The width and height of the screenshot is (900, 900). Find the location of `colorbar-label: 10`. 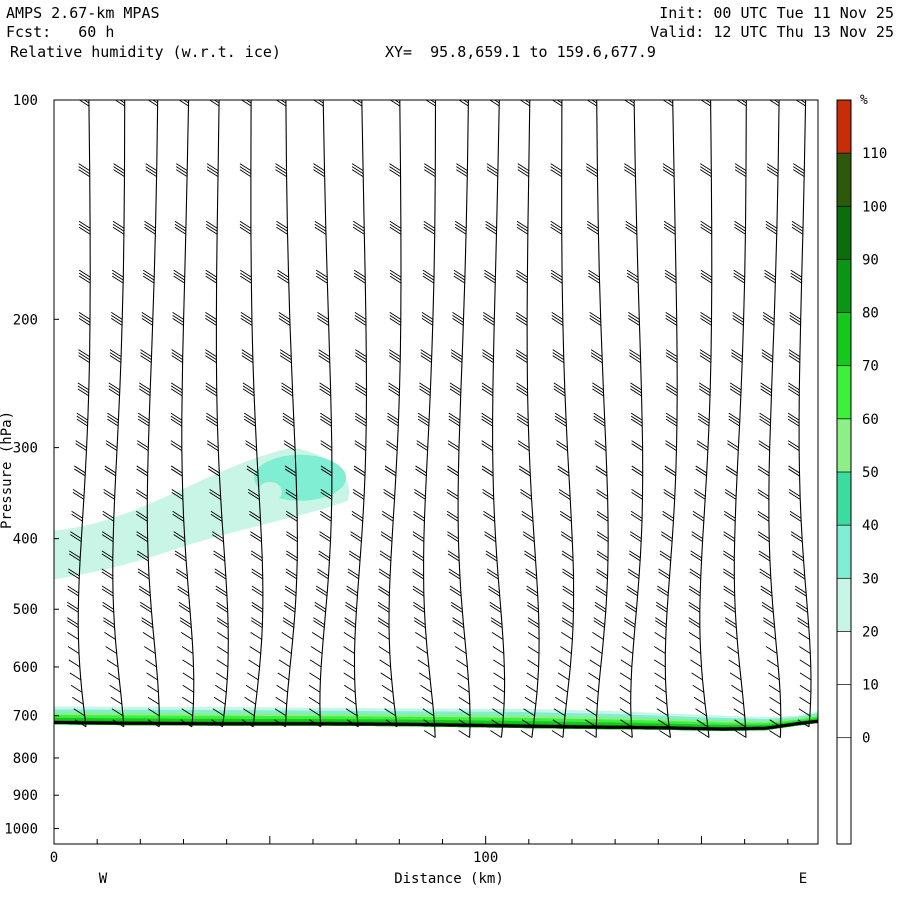

colorbar-label: 10 is located at coordinates (870, 686).